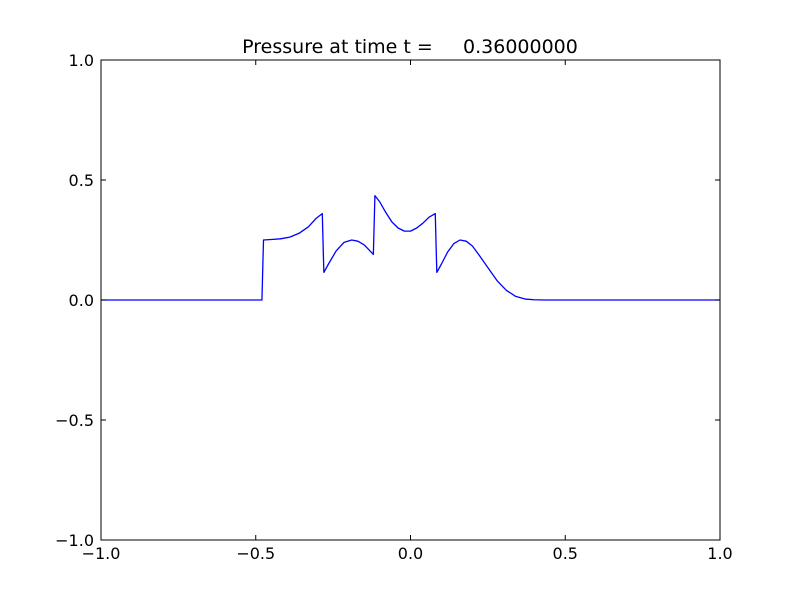 The image size is (800, 600). What do you see at coordinates (410, 47) in the screenshot?
I see `chart-title: Pressure at time t = 0.36000000` at bounding box center [410, 47].